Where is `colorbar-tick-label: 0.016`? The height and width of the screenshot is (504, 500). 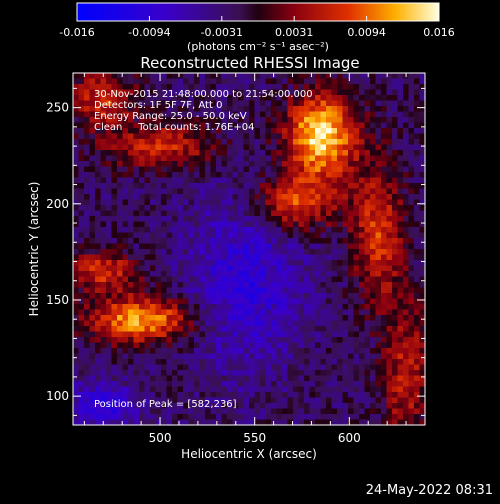
colorbar-tick-label: 0.016 is located at coordinates (439, 32).